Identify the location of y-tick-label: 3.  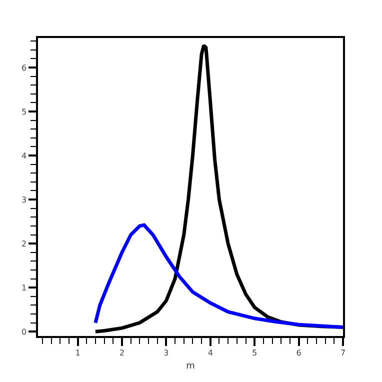
(24, 199).